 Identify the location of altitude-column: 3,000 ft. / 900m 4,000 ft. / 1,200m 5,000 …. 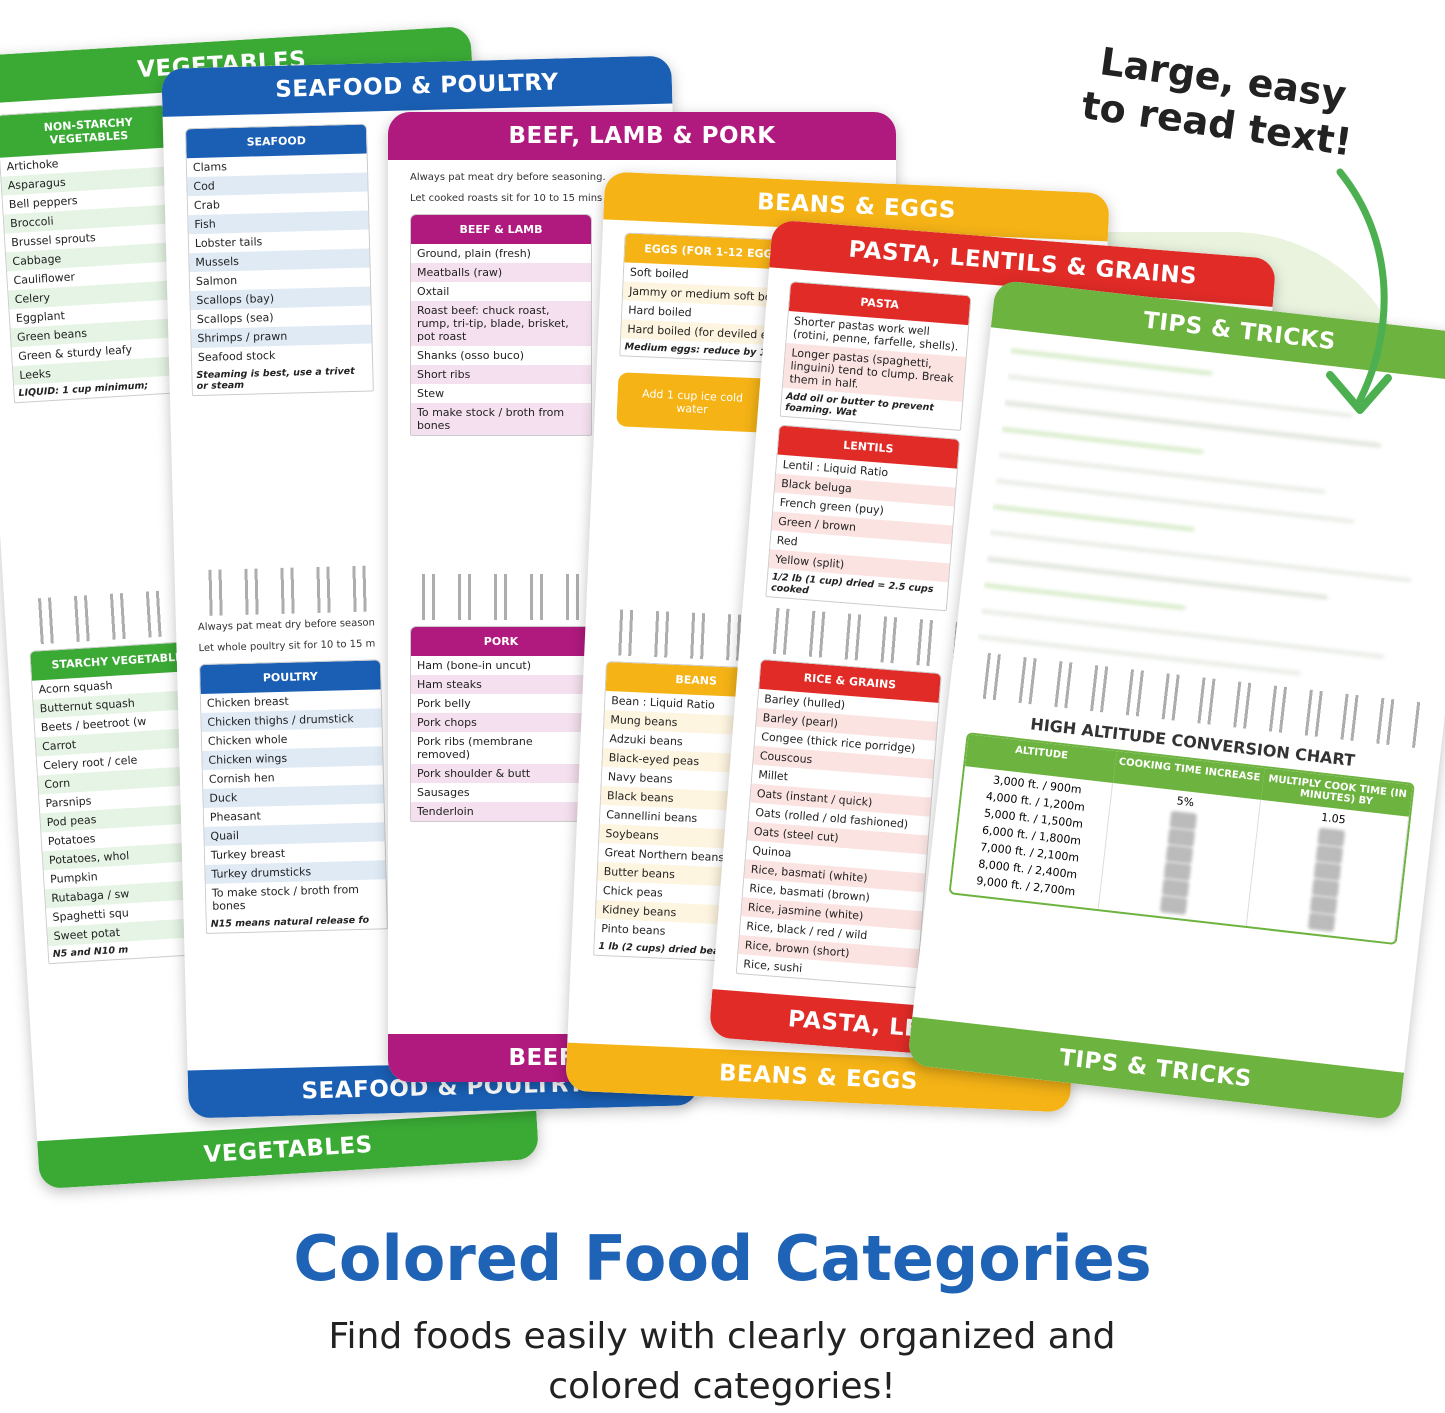
(1032, 838).